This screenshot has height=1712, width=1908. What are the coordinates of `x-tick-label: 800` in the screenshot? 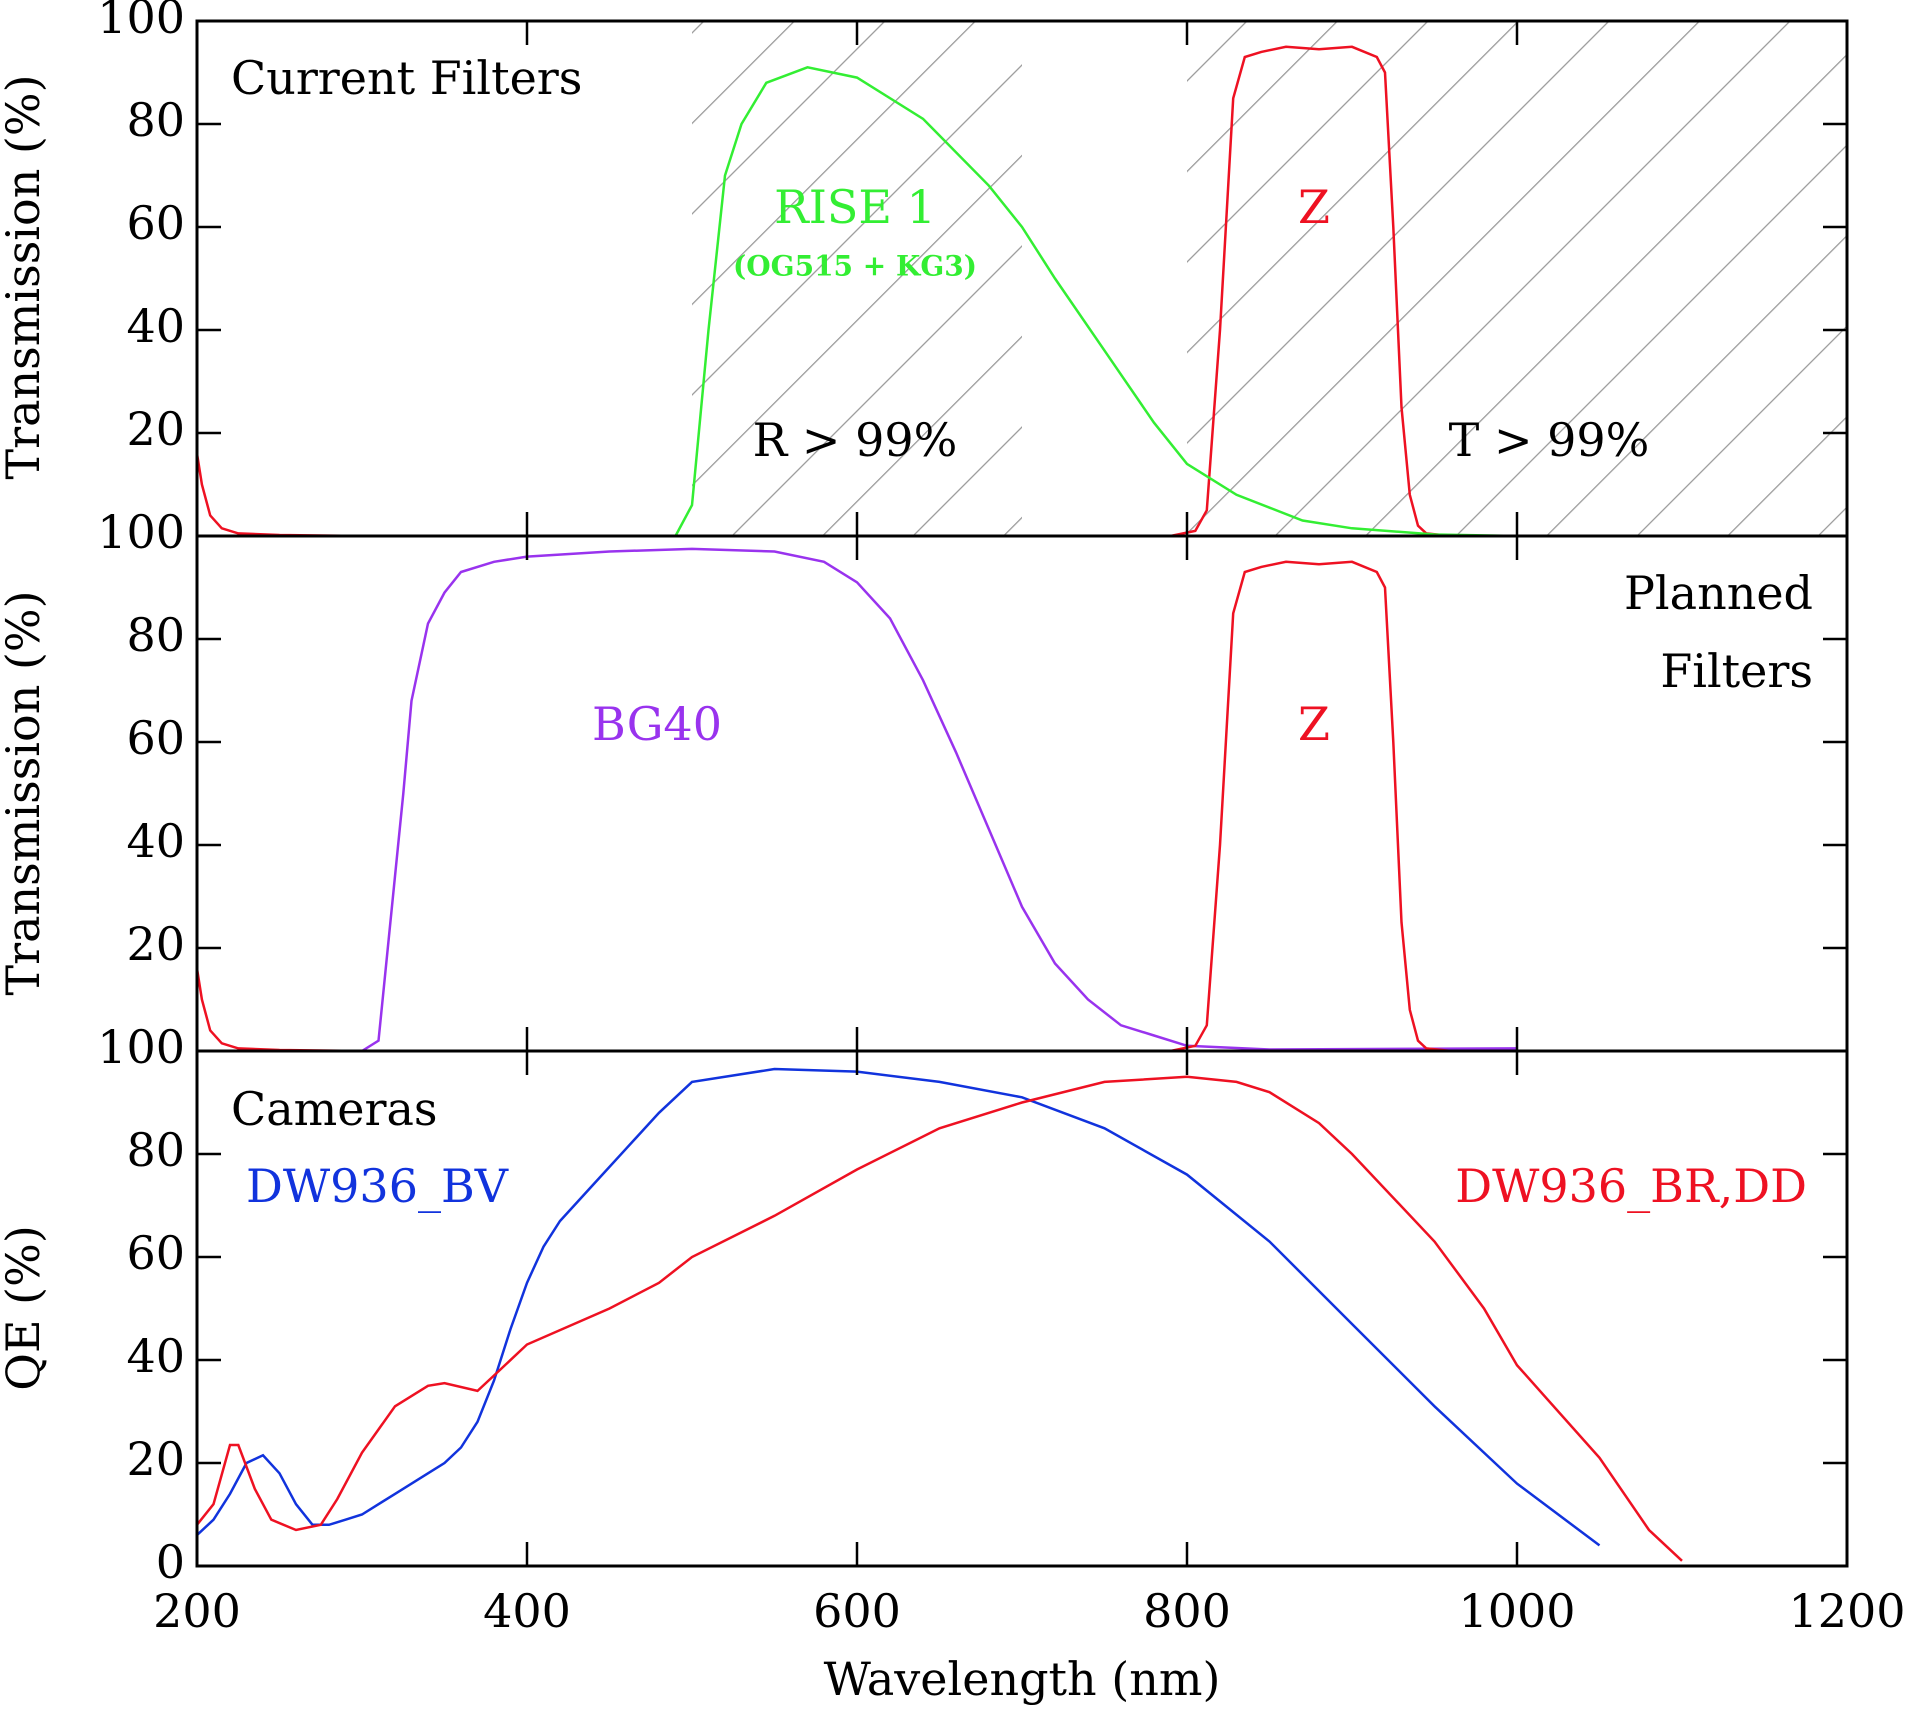 It's located at (1187, 1611).